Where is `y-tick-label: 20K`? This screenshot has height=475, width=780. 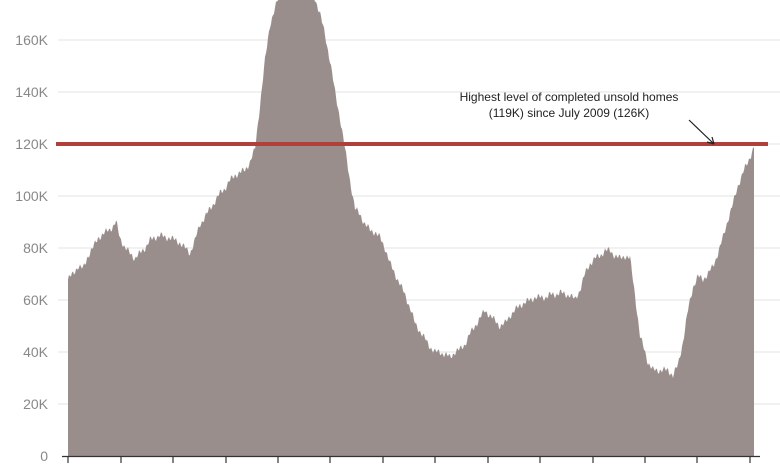
y-tick-label: 20K is located at coordinates (36, 404).